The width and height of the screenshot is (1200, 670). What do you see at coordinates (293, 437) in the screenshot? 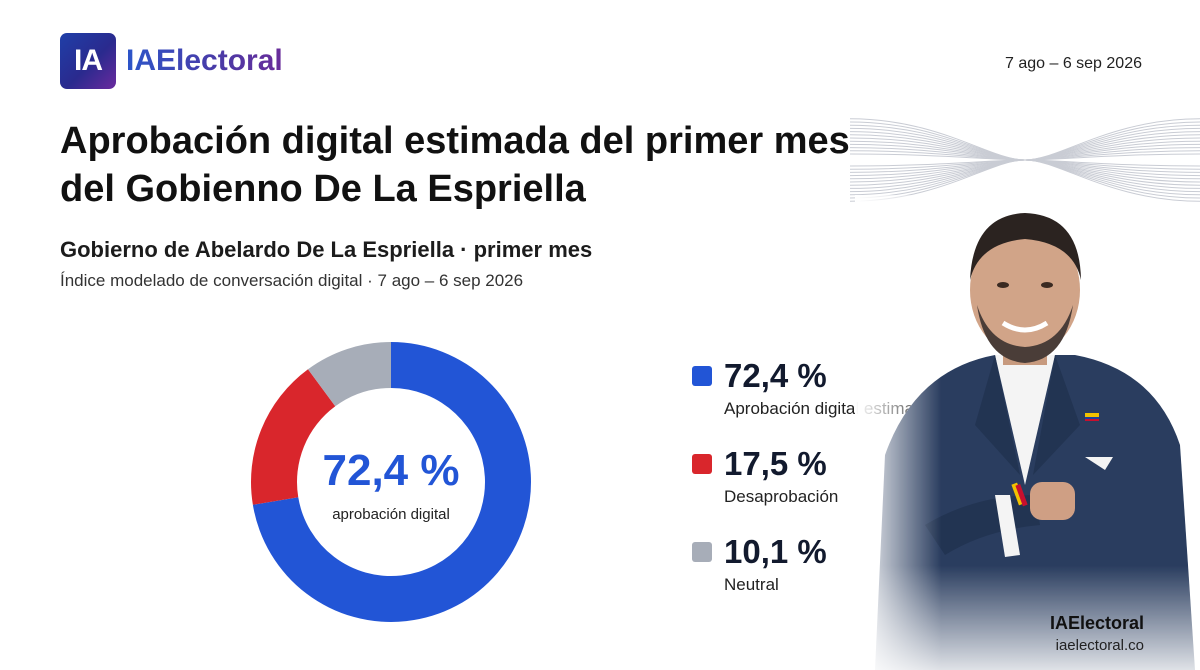
I see `slice-disapproval` at bounding box center [293, 437].